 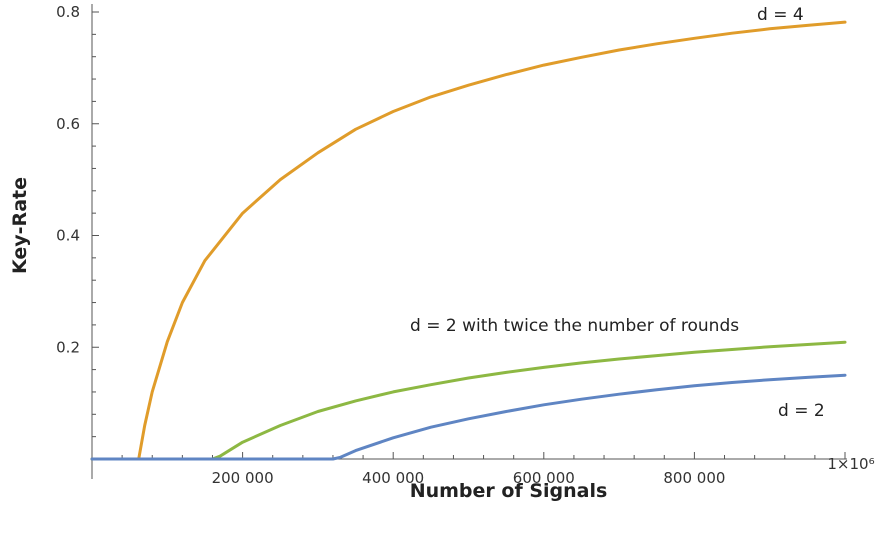 I want to click on x-tick-label: 200 000, so click(x=243, y=478).